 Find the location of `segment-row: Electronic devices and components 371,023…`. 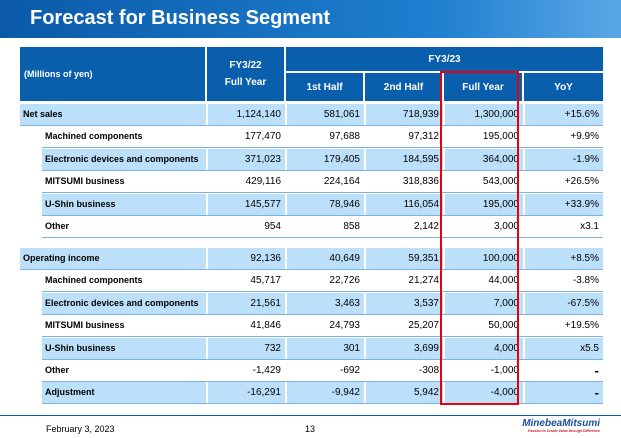

segment-row: Electronic devices and components 371,023… is located at coordinates (322, 159).